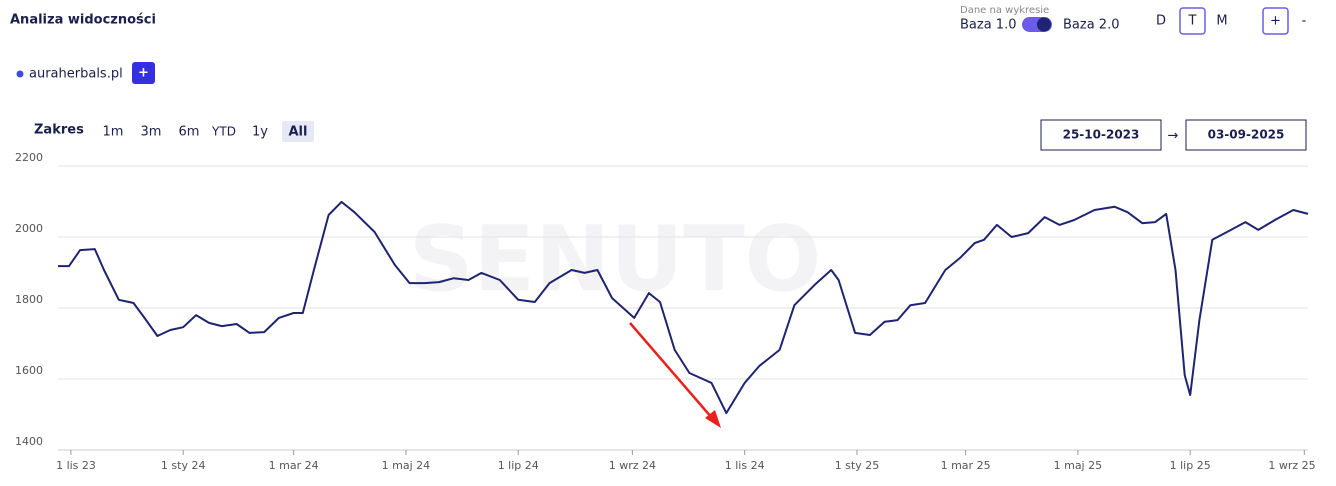 The image size is (1336, 486). Describe the element at coordinates (29, 370) in the screenshot. I see `y-tick-label: 1600` at that location.